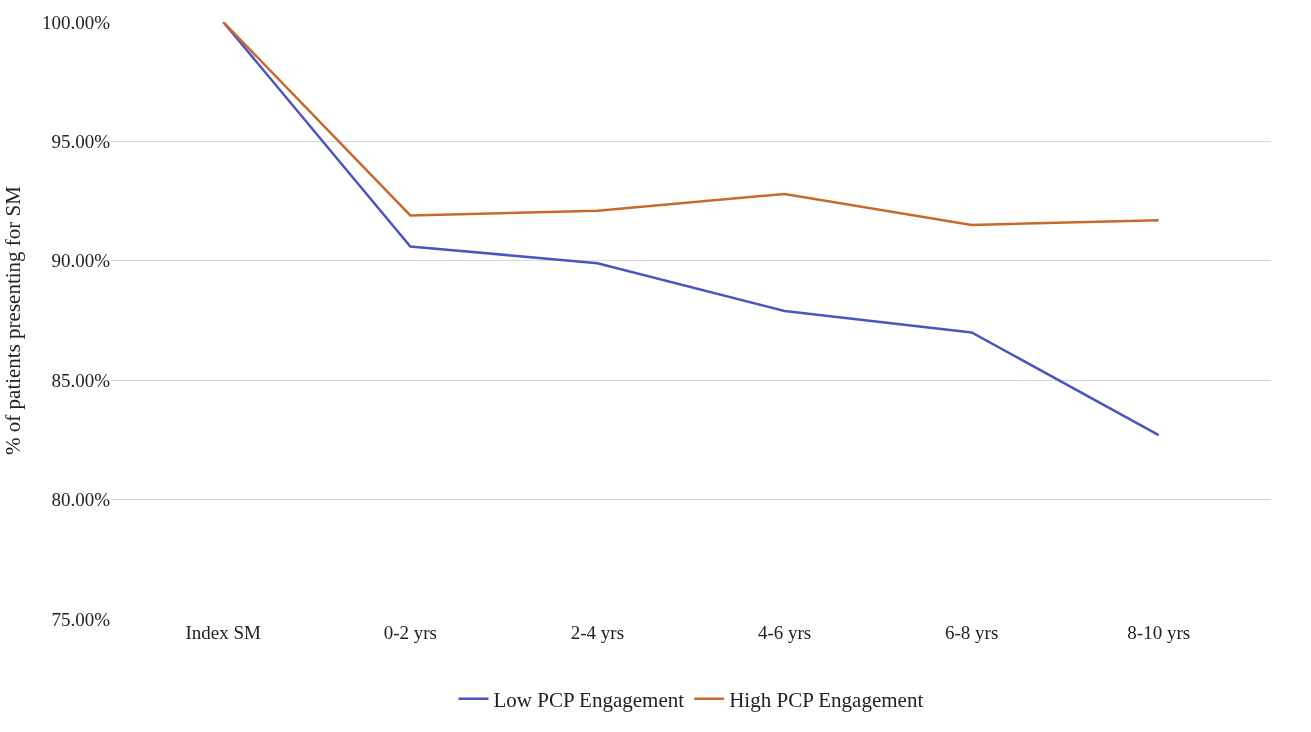  What do you see at coordinates (784, 632) in the screenshot?
I see `x-tick-label: 4-6 yrs` at bounding box center [784, 632].